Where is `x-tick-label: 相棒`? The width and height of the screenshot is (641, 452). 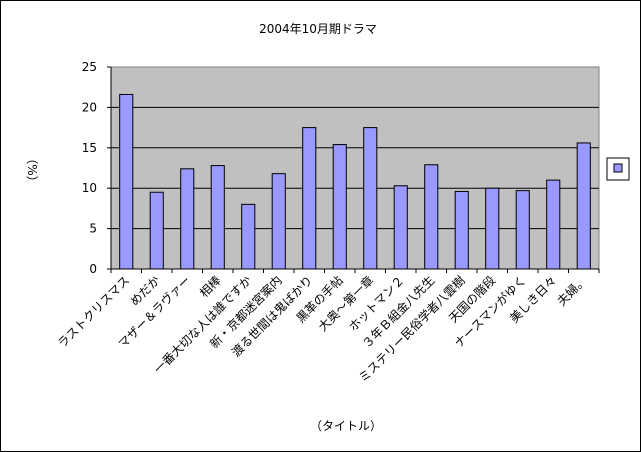 x-tick-label: 相棒 is located at coordinates (210, 286).